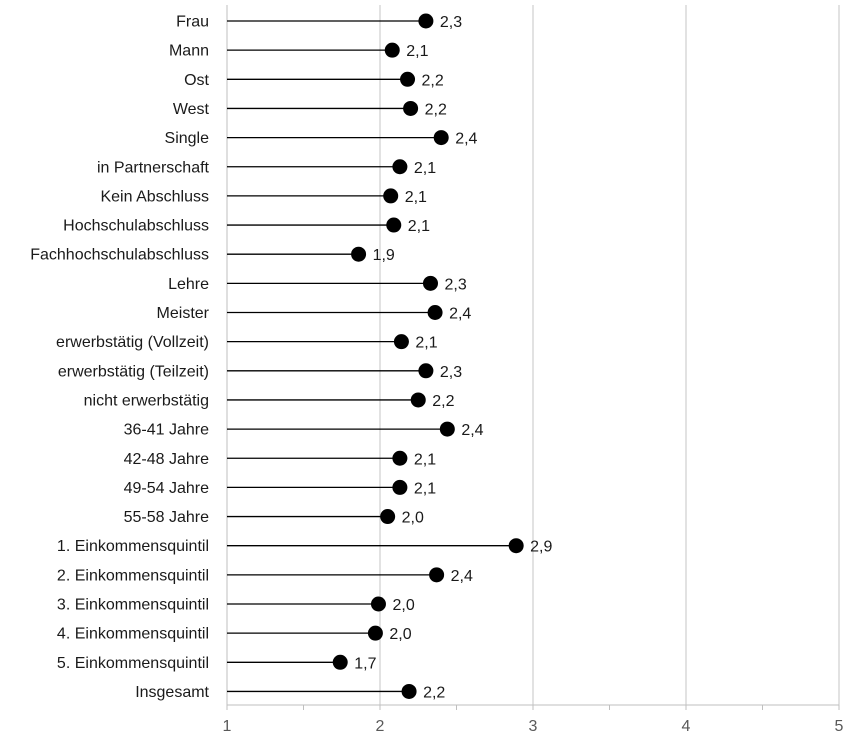  I want to click on category-label: Kein Abschluss, so click(154, 196).